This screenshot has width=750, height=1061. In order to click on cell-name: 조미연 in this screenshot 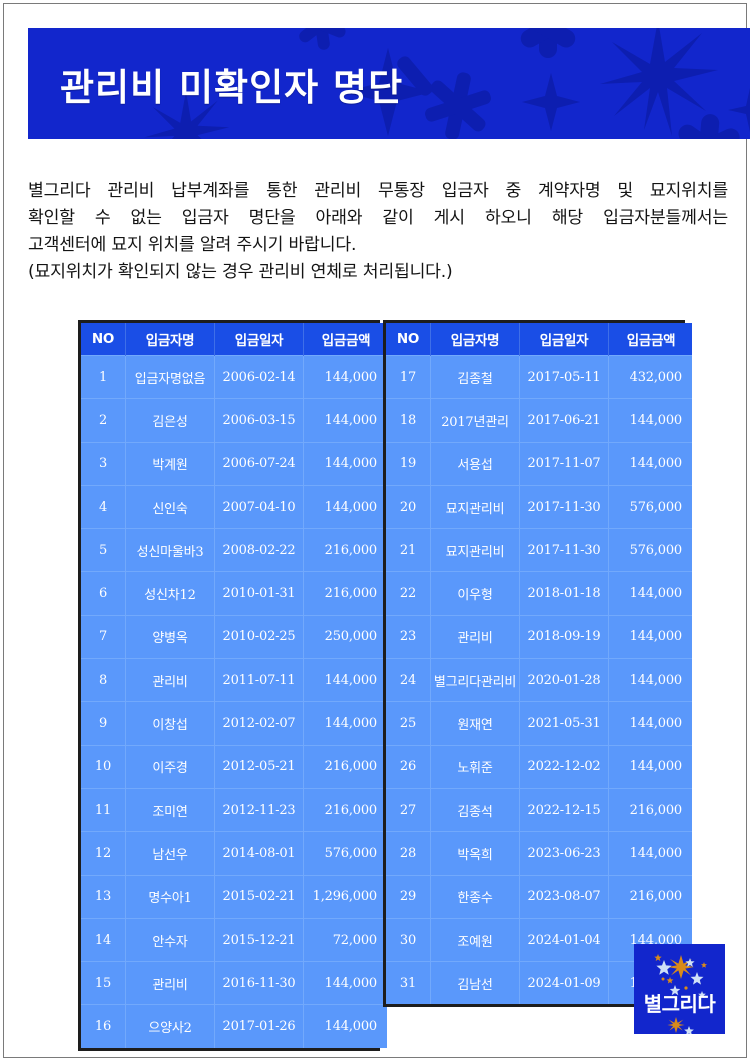, I will do `click(170, 809)`.